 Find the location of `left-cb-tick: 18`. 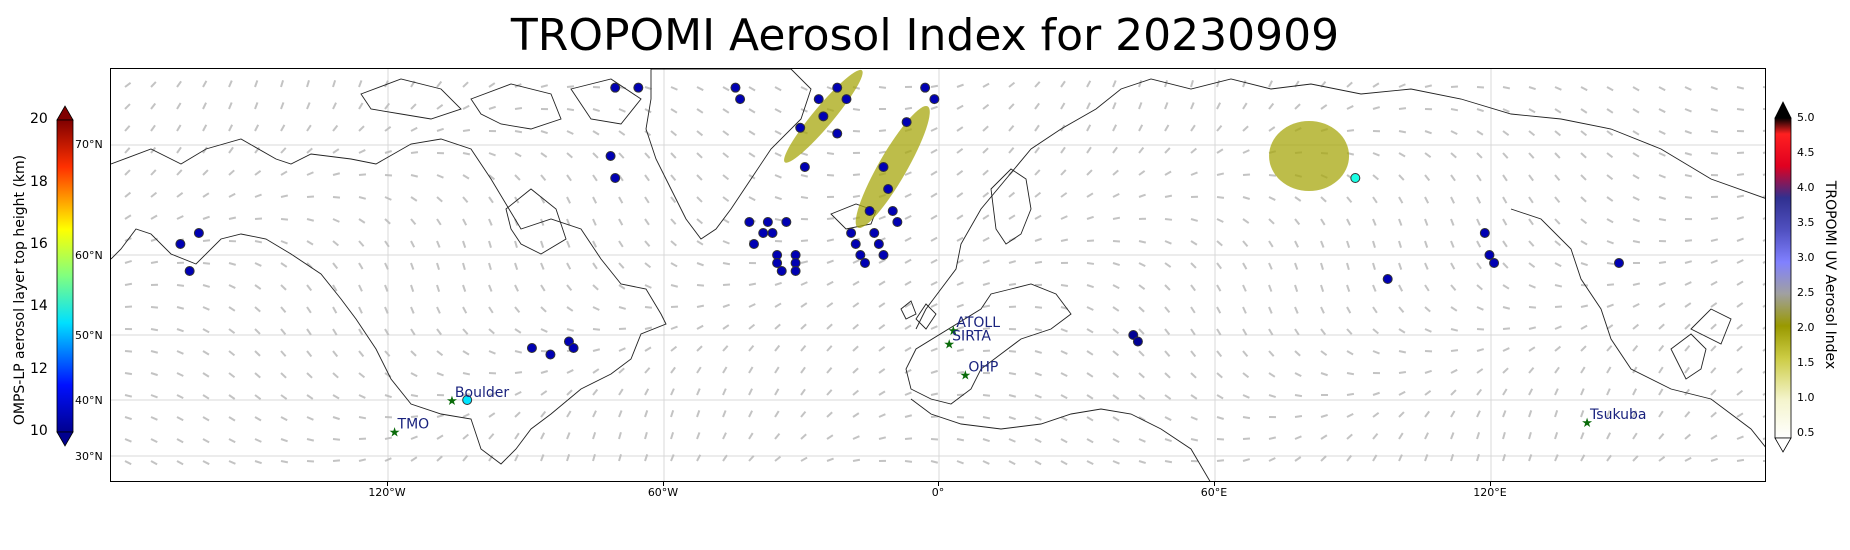

left-cb-tick: 18 is located at coordinates (39, 182).